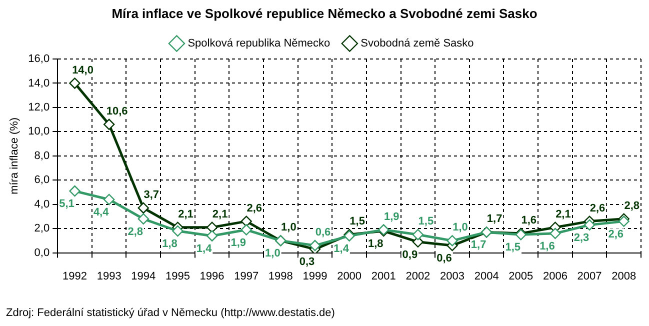 This screenshot has width=649, height=326. What do you see at coordinates (101, 212) in the screenshot?
I see `data-label: 4,4` at bounding box center [101, 212].